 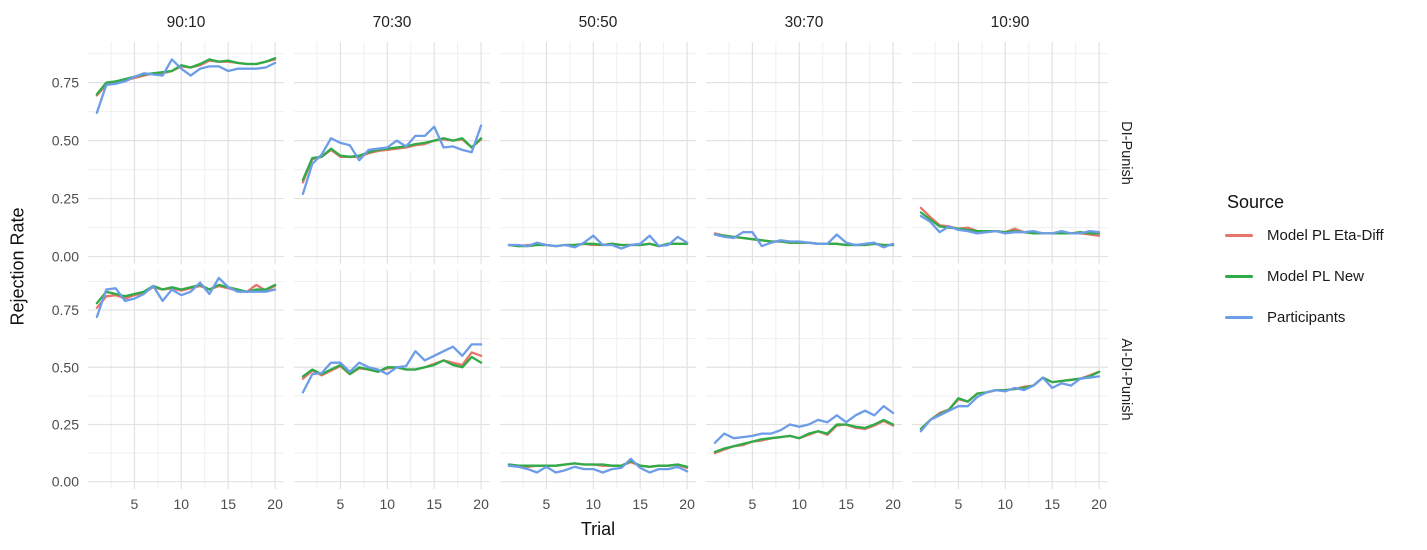 I want to click on legend-item-model-pl-eta-diff: Model PL Eta-Diff, so click(x=1304, y=235).